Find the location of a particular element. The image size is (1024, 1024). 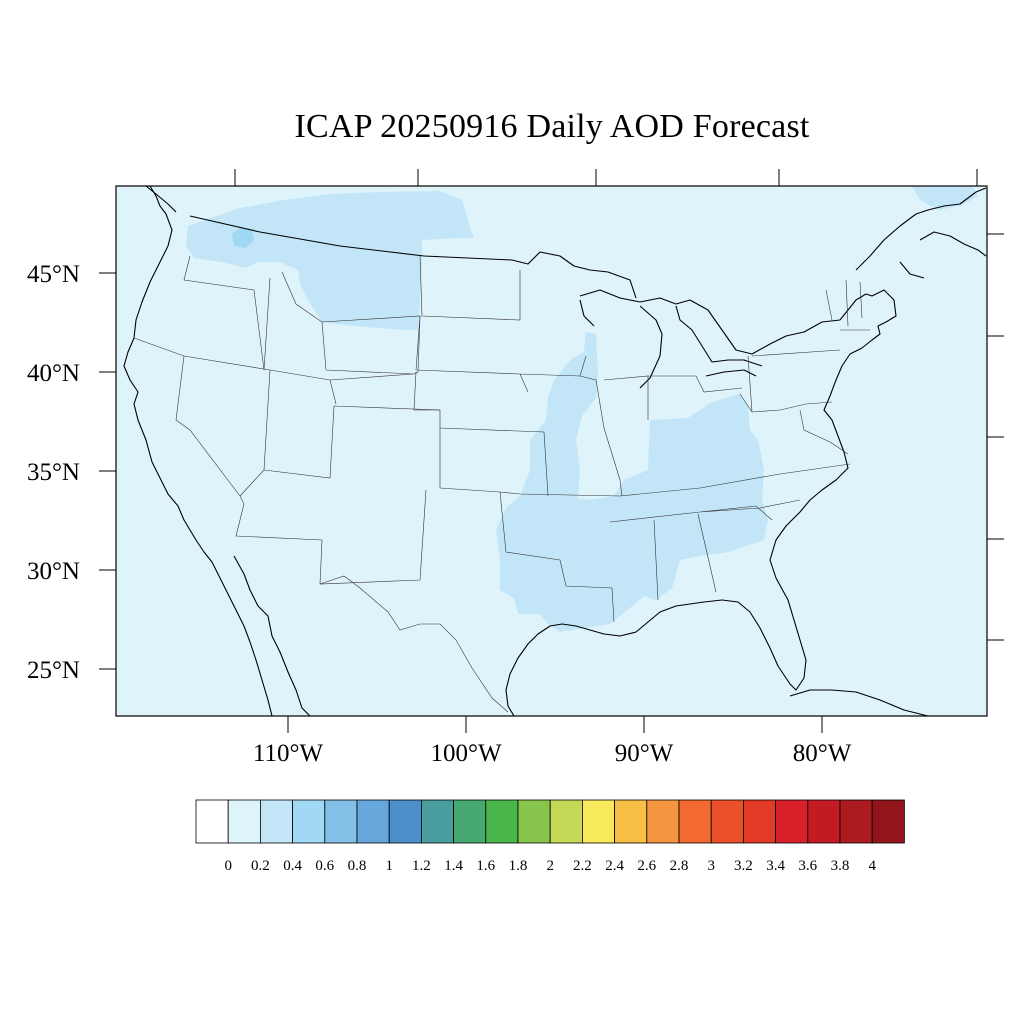

colorbar-label-3: 0.6 is located at coordinates (324, 866).